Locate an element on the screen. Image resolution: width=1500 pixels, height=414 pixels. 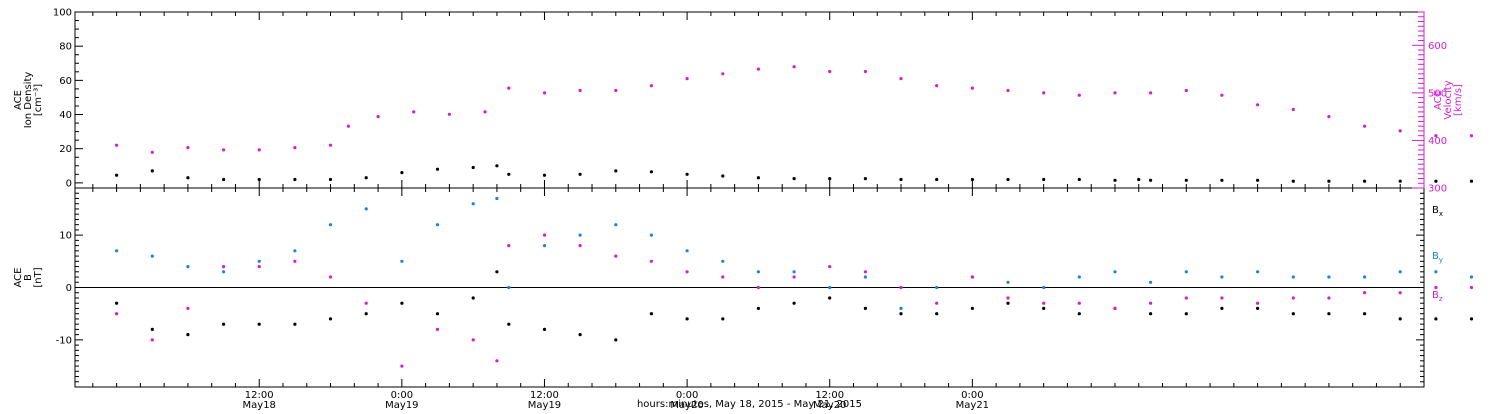
x-tick-label-2: 12:00 is located at coordinates (544, 395).